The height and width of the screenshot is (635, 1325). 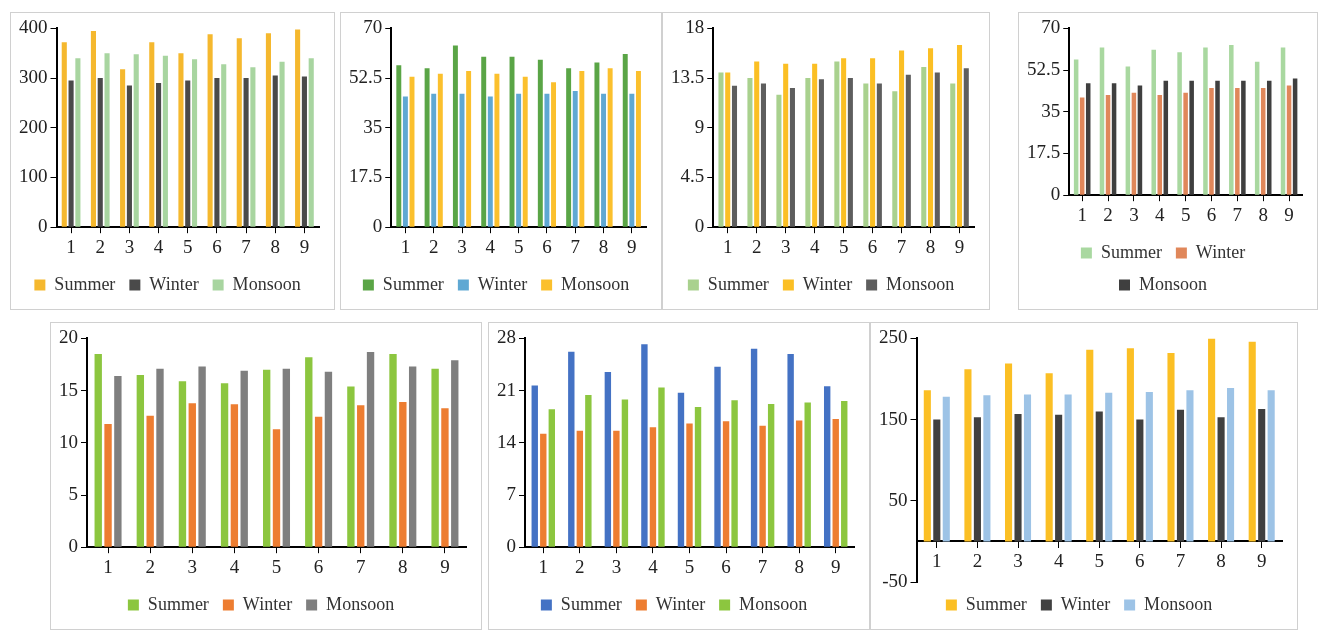 I want to click on legend-label: Winter, so click(x=827, y=283).